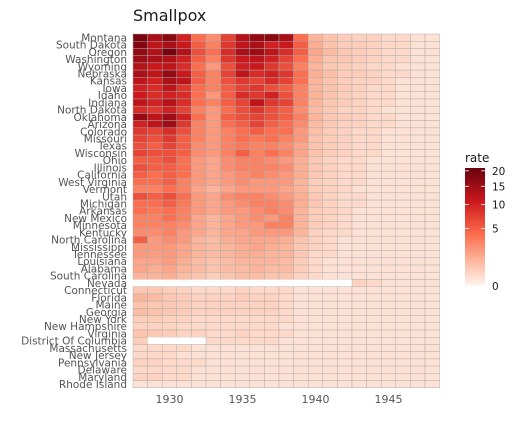 The width and height of the screenshot is (516, 424). What do you see at coordinates (111, 306) in the screenshot?
I see `state-label: Maine` at bounding box center [111, 306].